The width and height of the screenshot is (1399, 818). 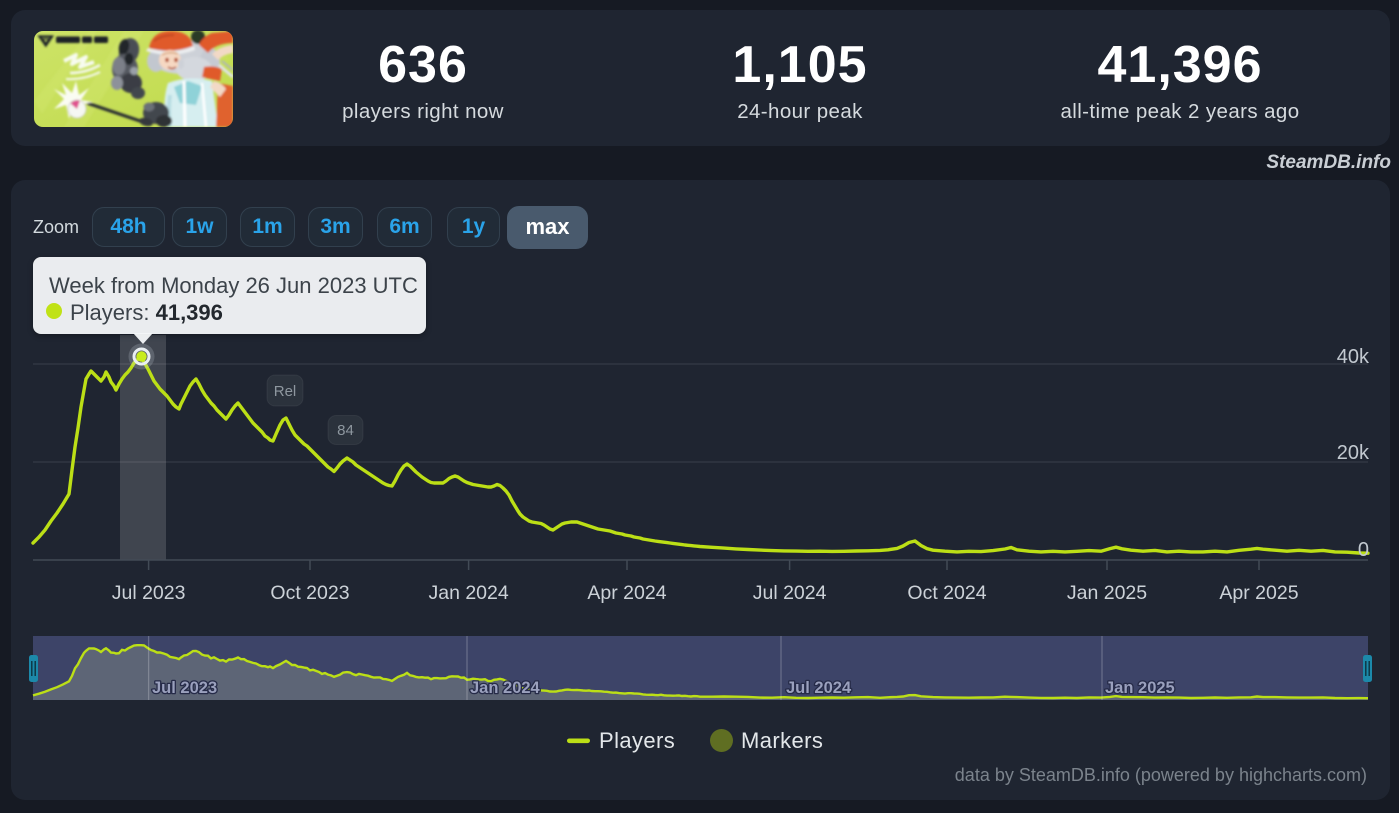 I want to click on svg-text: Jan 2025, so click(x=1140, y=688).